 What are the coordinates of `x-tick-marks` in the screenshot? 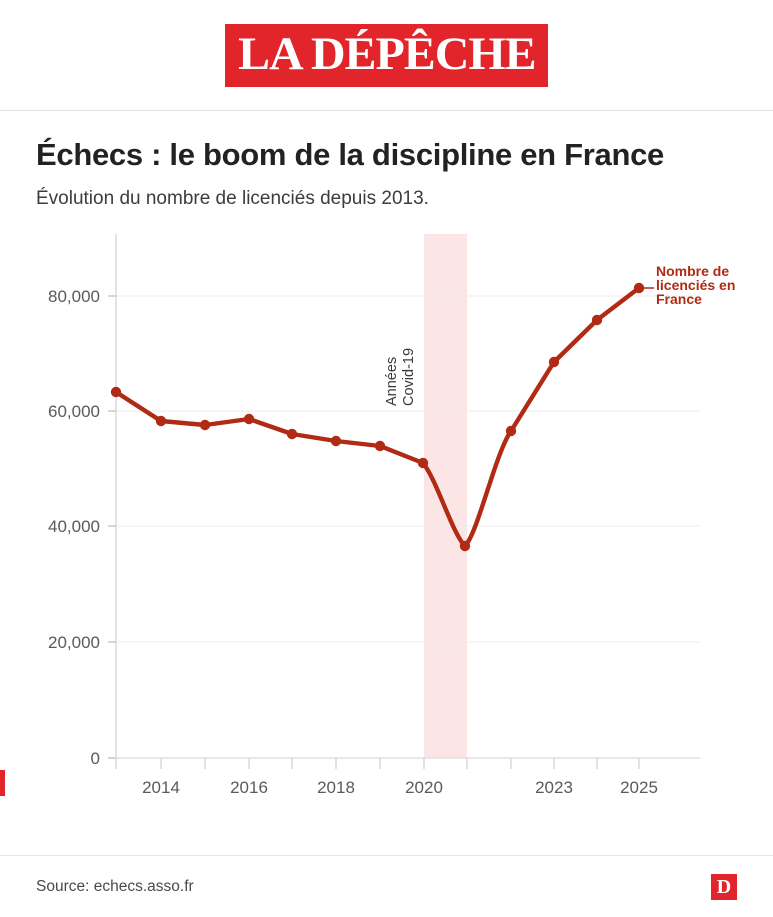 It's located at (377, 764).